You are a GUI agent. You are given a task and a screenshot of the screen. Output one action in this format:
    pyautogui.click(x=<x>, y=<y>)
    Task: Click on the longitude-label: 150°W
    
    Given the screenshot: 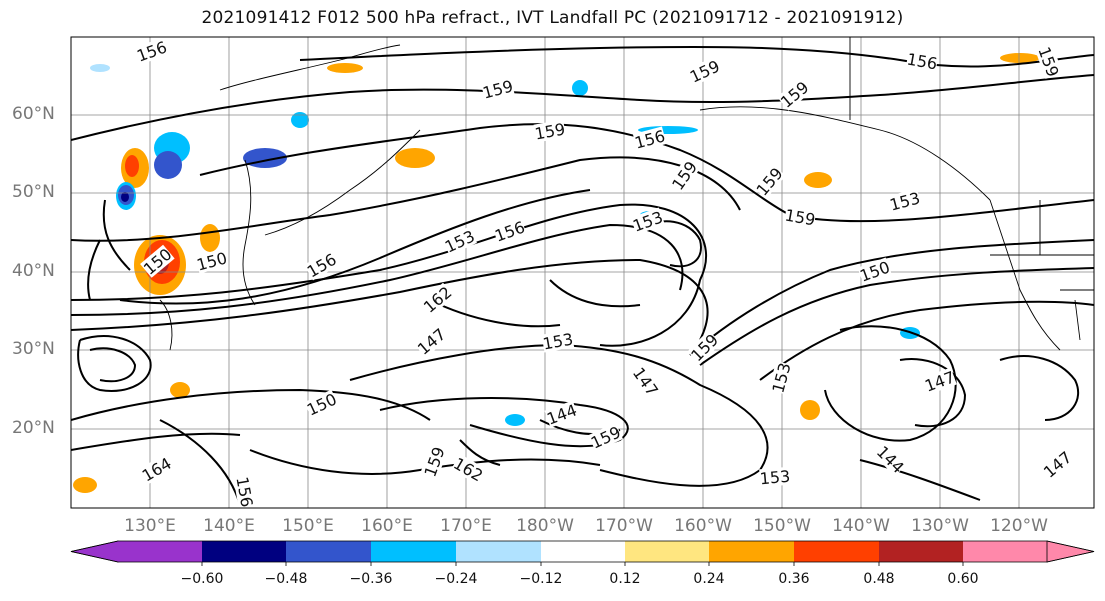 What is the action you would take?
    pyautogui.click(x=782, y=526)
    